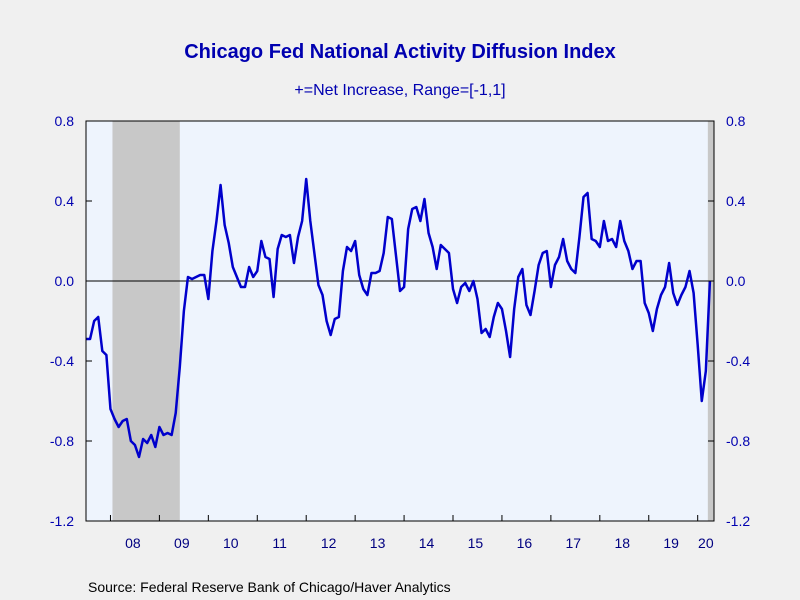 This screenshot has height=600, width=800. I want to click on y-tick-label-left: 0.0, so click(65, 281).